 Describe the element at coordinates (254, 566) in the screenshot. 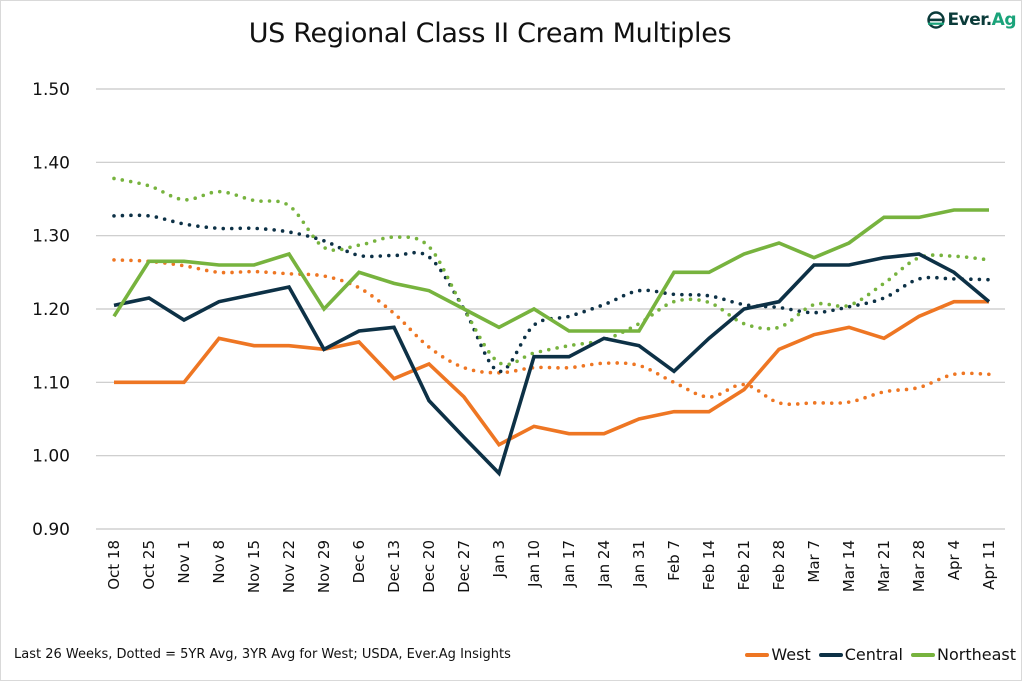

I see `x-tick-label: Nov 15` at that location.